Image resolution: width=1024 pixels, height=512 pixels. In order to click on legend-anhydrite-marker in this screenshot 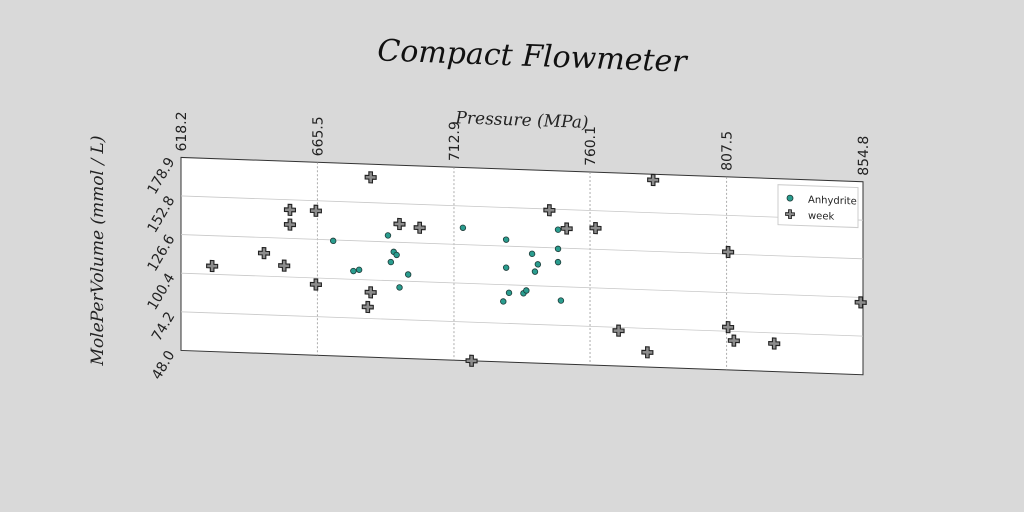, I will do `click(790, 198)`.